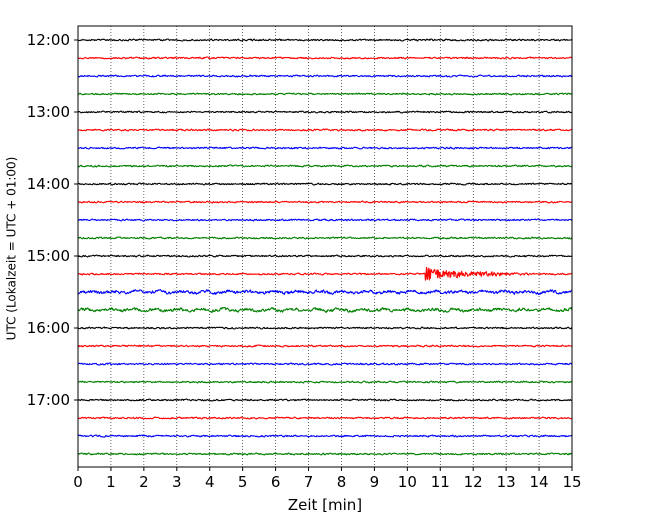 The height and width of the screenshot is (520, 650). Describe the element at coordinates (48, 112) in the screenshot. I see `y-tick-label: 13:00` at that location.